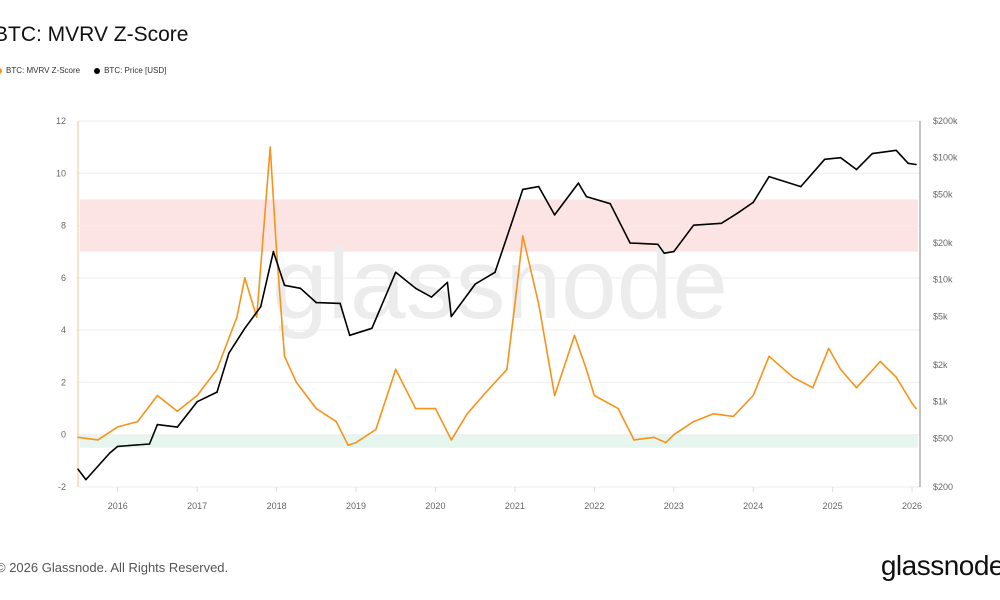  What do you see at coordinates (943, 487) in the screenshot?
I see `y-right-tick-label: $200` at bounding box center [943, 487].